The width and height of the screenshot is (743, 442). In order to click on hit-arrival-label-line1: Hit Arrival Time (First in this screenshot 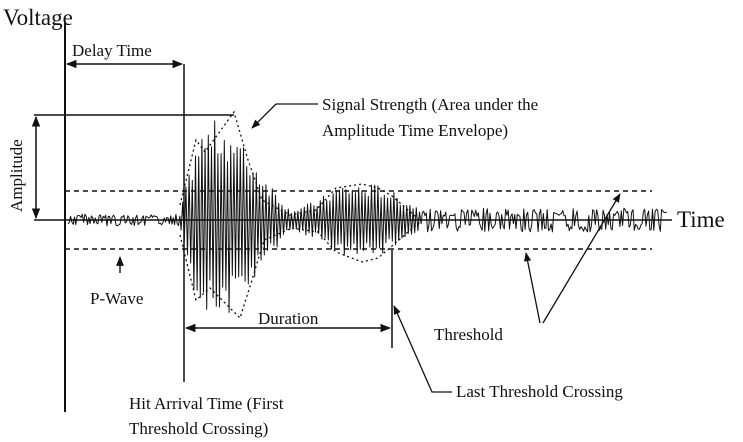, I will do `click(206, 403)`.